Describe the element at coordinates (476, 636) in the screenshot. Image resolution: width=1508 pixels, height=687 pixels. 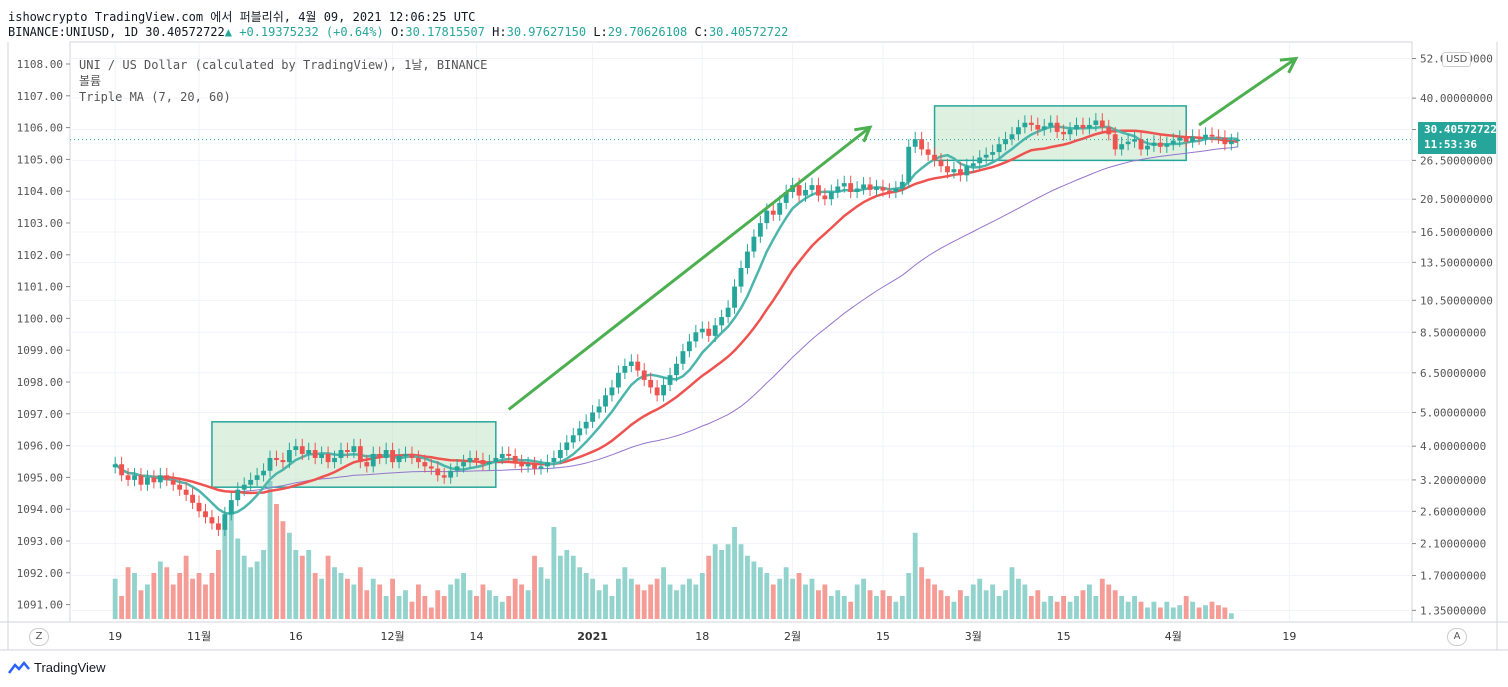
I see `x-axis-label: 14` at that location.